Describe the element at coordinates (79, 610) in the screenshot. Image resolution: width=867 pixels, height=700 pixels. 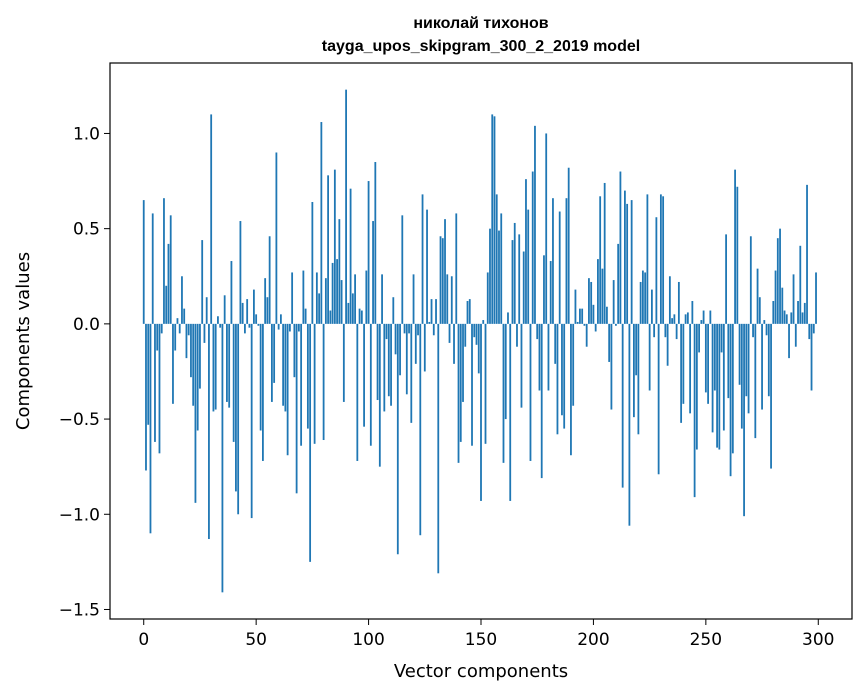
I see `y-tick-label: −1.5` at that location.